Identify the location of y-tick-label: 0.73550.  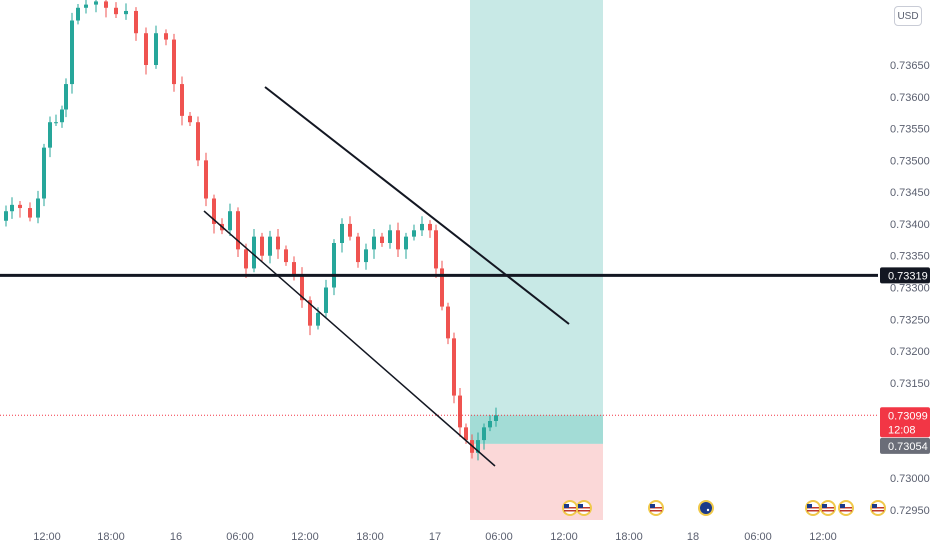
(910, 130).